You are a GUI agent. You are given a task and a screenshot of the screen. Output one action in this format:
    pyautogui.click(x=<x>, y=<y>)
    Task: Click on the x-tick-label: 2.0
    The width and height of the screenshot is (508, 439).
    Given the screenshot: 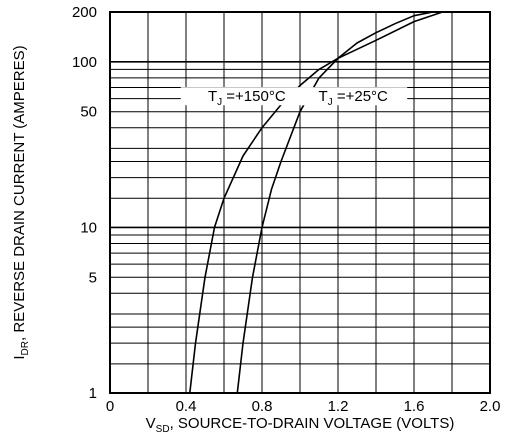 What is the action you would take?
    pyautogui.click(x=490, y=406)
    